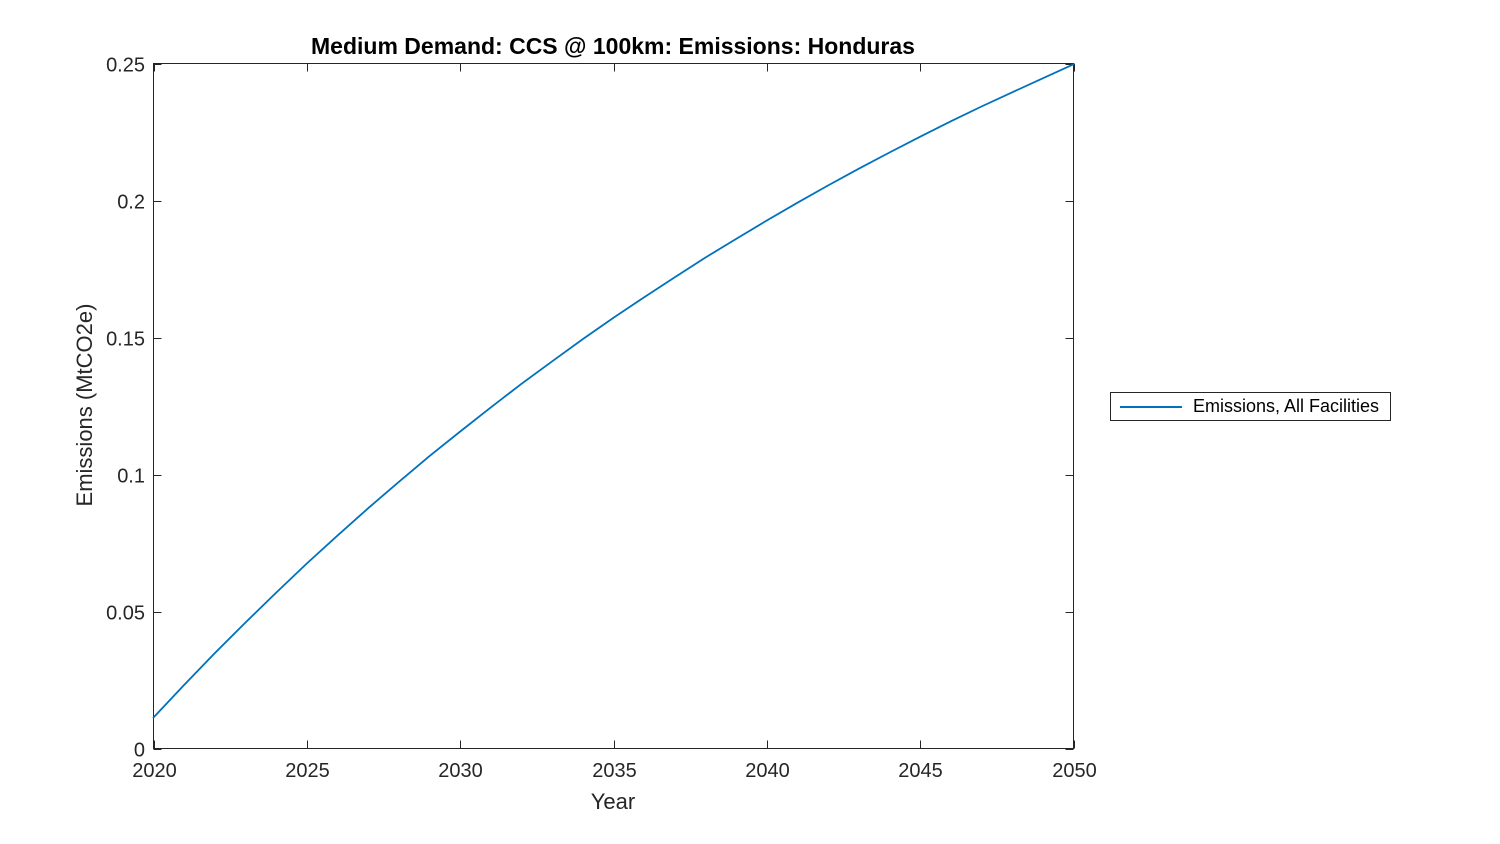  Describe the element at coordinates (139, 751) in the screenshot. I see `y-tick-label: 0` at that location.